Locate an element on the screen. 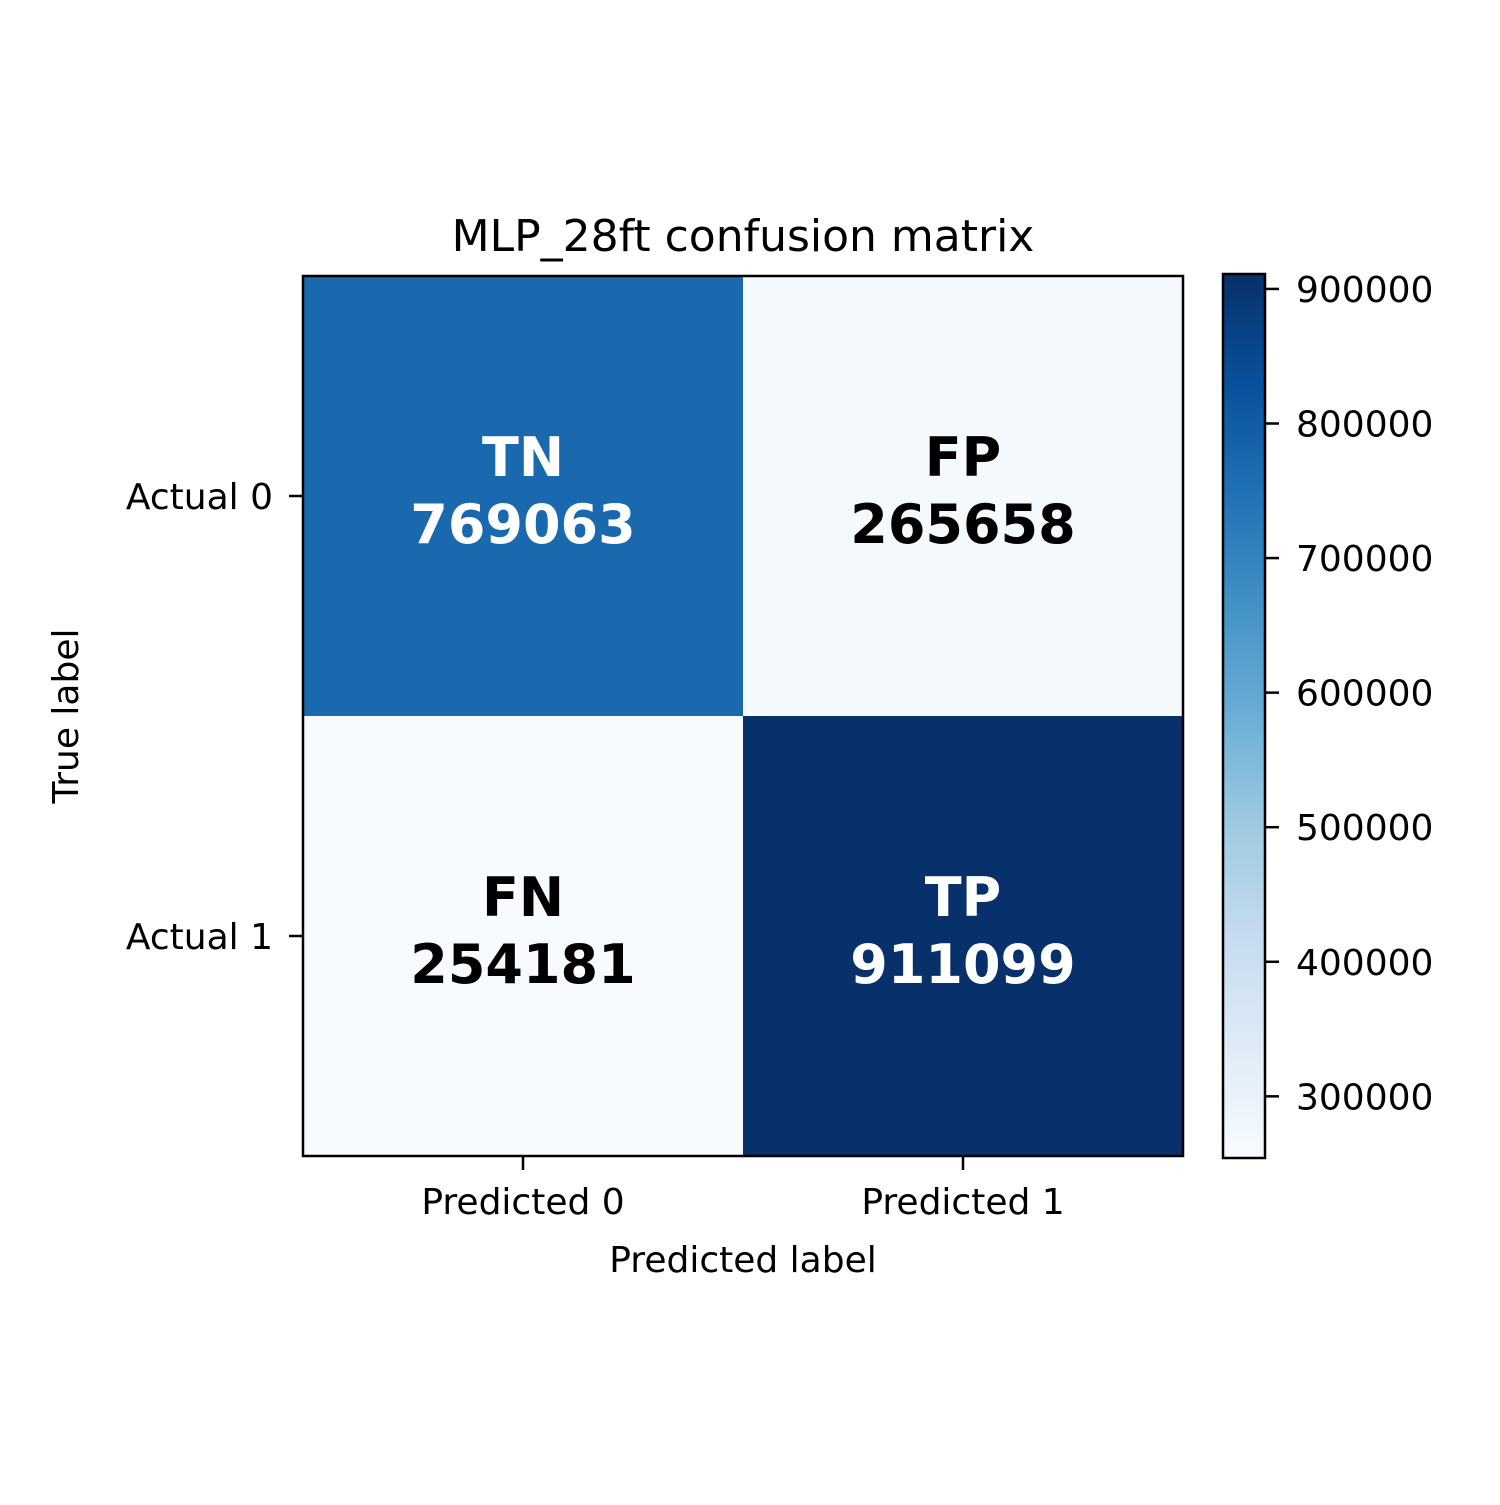 This screenshot has height=1505, width=1500. chart-title: MLP_28ft confusion matrix is located at coordinates (743, 236).